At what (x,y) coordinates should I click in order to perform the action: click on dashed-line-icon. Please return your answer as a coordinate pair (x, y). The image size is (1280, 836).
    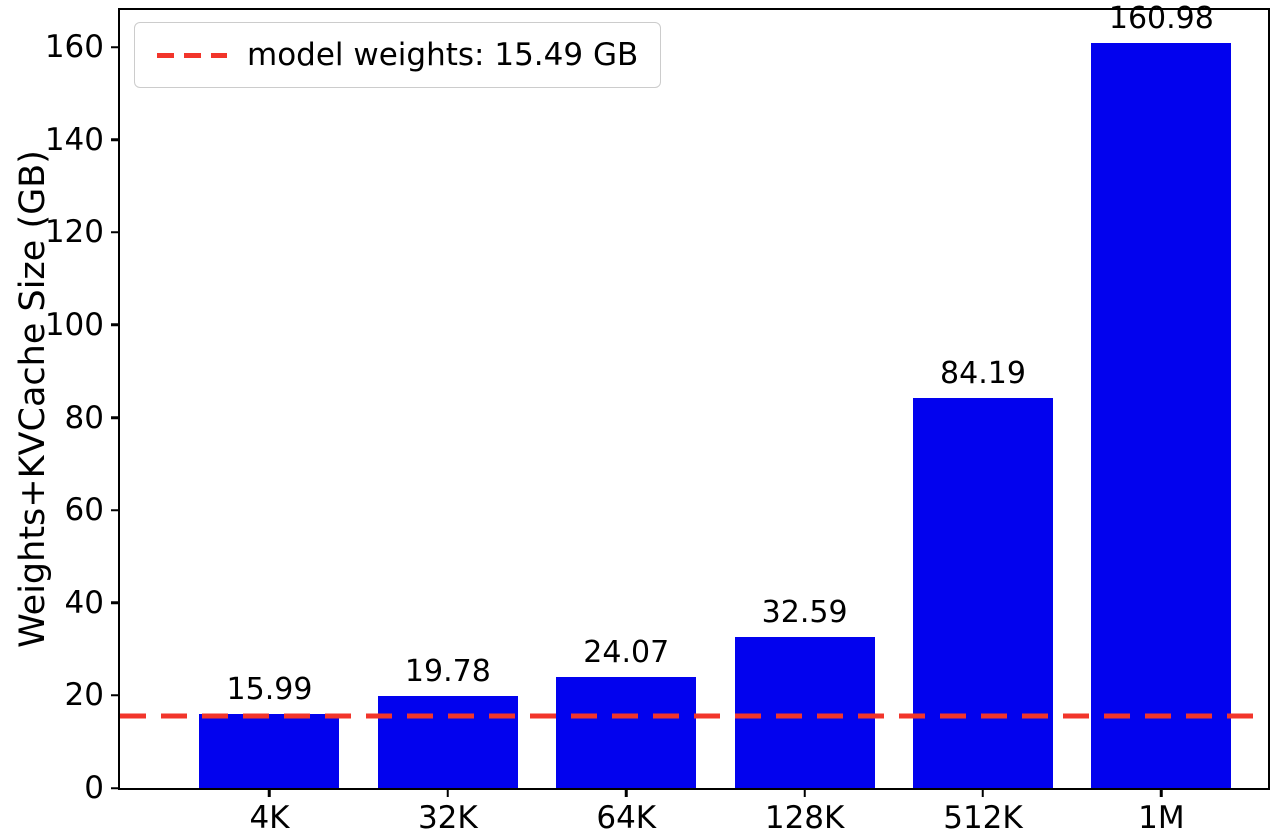
    Looking at the image, I should click on (192, 55).